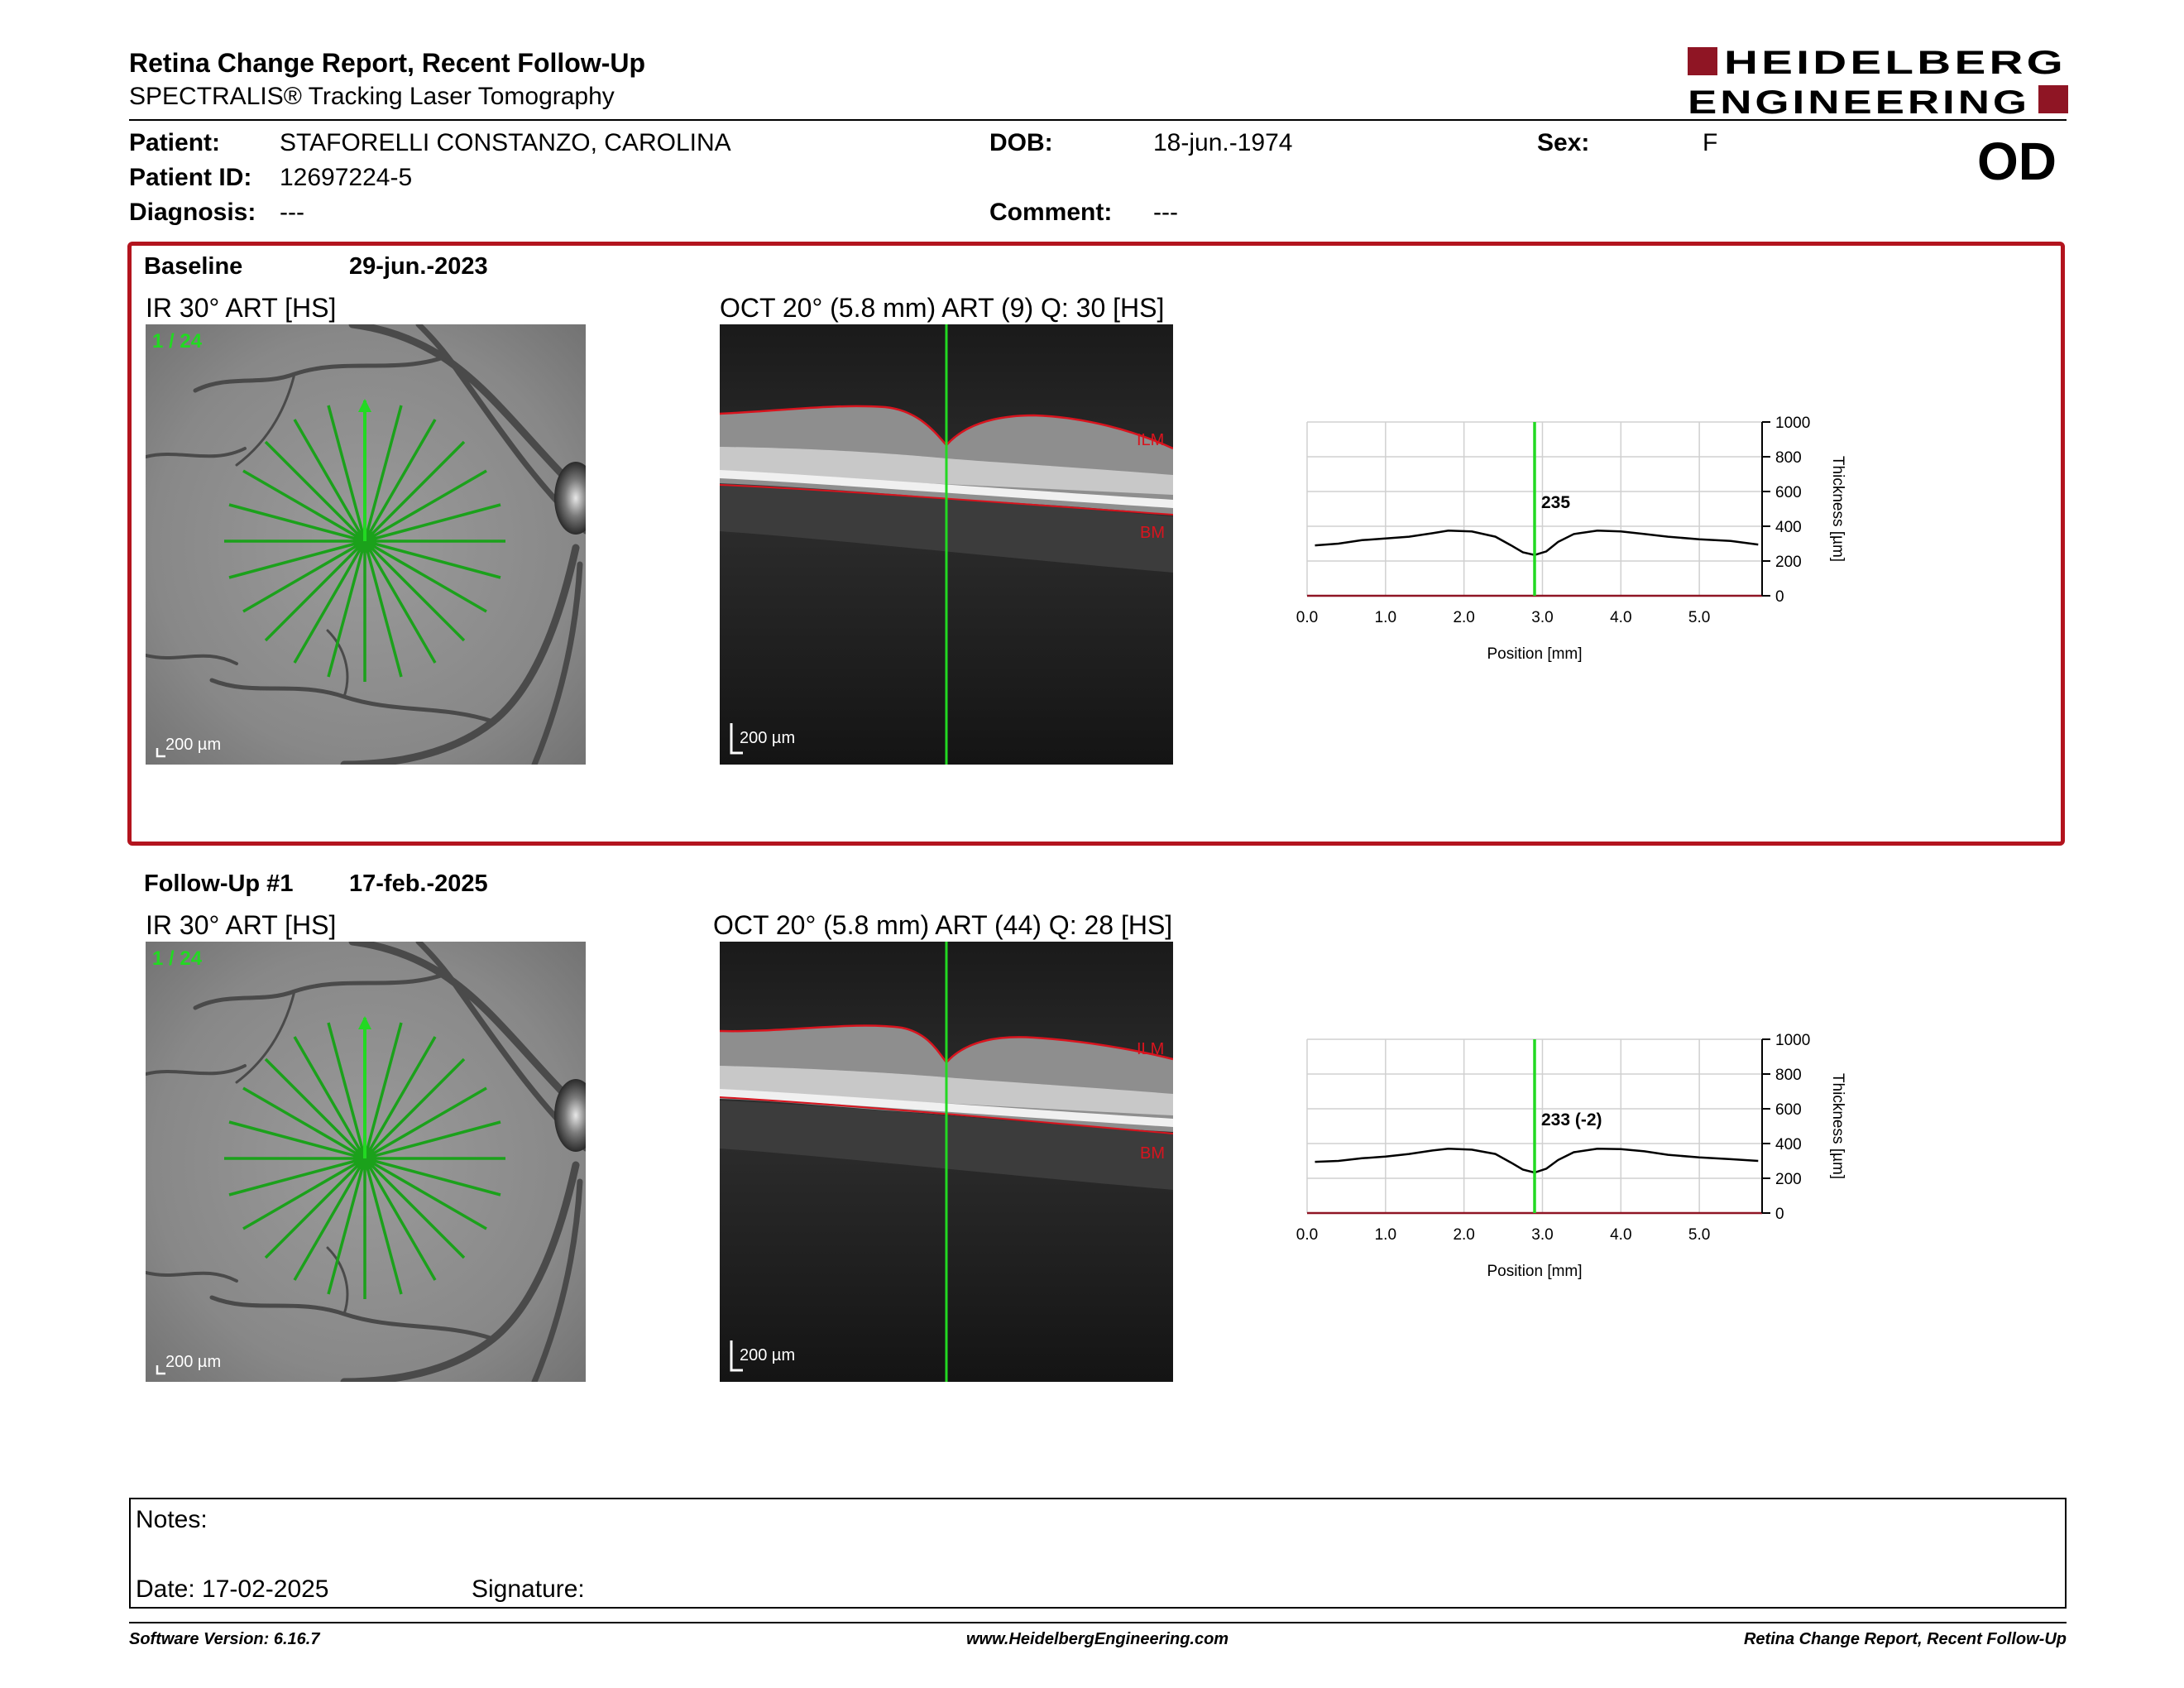  Describe the element at coordinates (346, 177) in the screenshot. I see `patient-id: 12697224-5` at that location.